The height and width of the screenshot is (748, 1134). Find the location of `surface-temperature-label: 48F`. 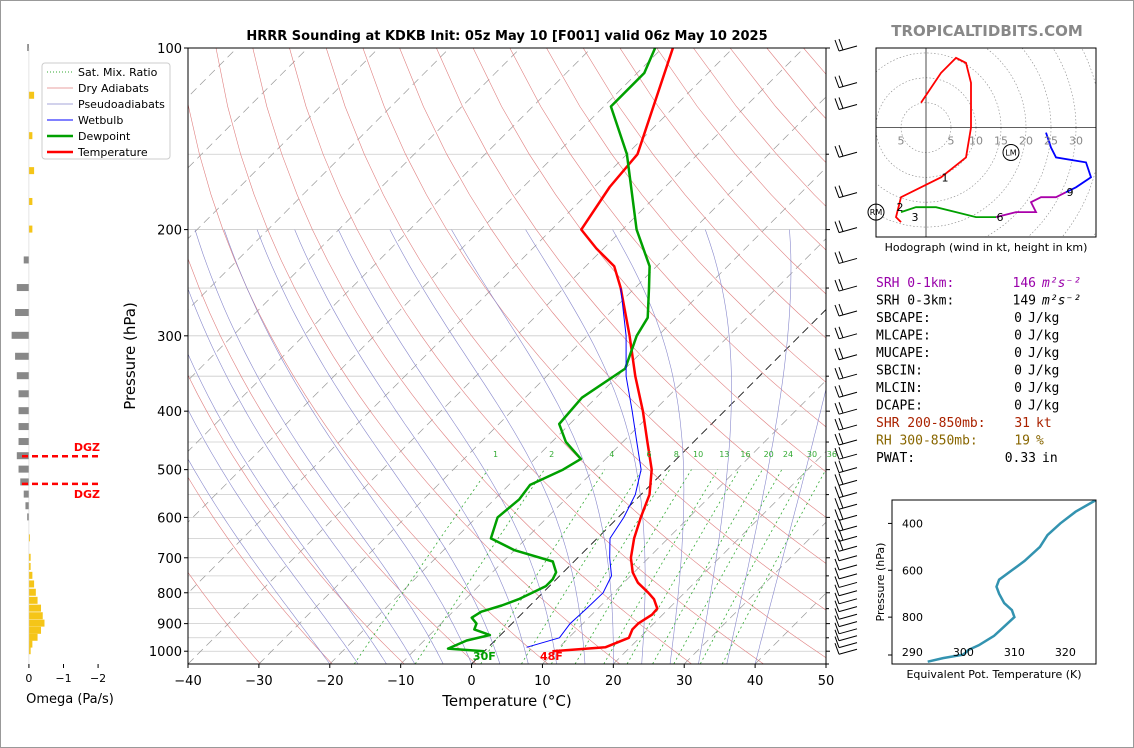

surface-temperature-label: 48F is located at coordinates (551, 656).